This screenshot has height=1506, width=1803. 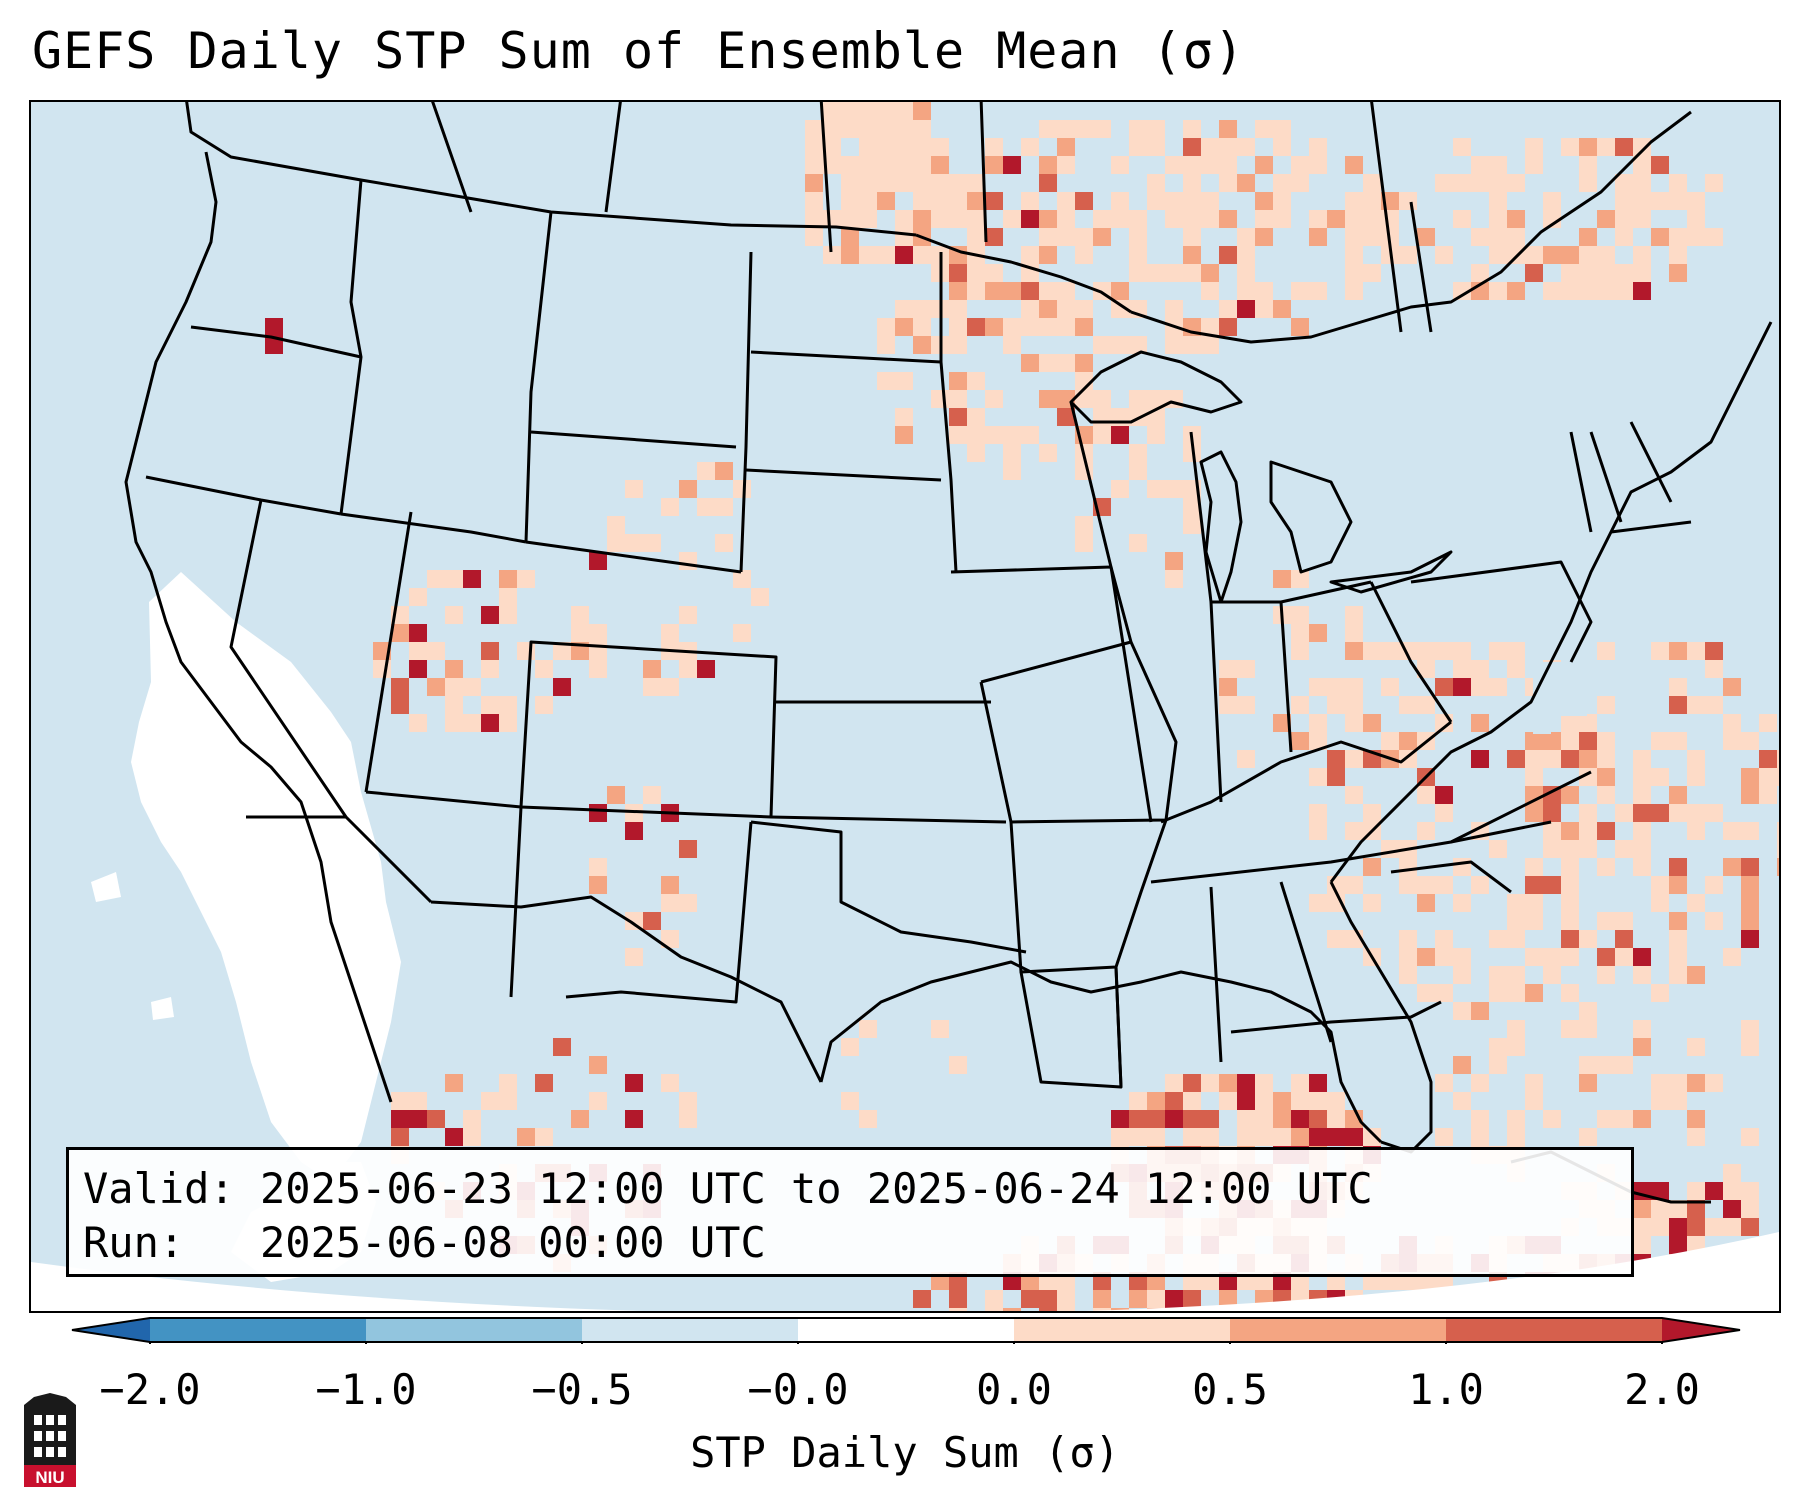 I want to click on great-lakes-superior, so click(x=1156, y=387).